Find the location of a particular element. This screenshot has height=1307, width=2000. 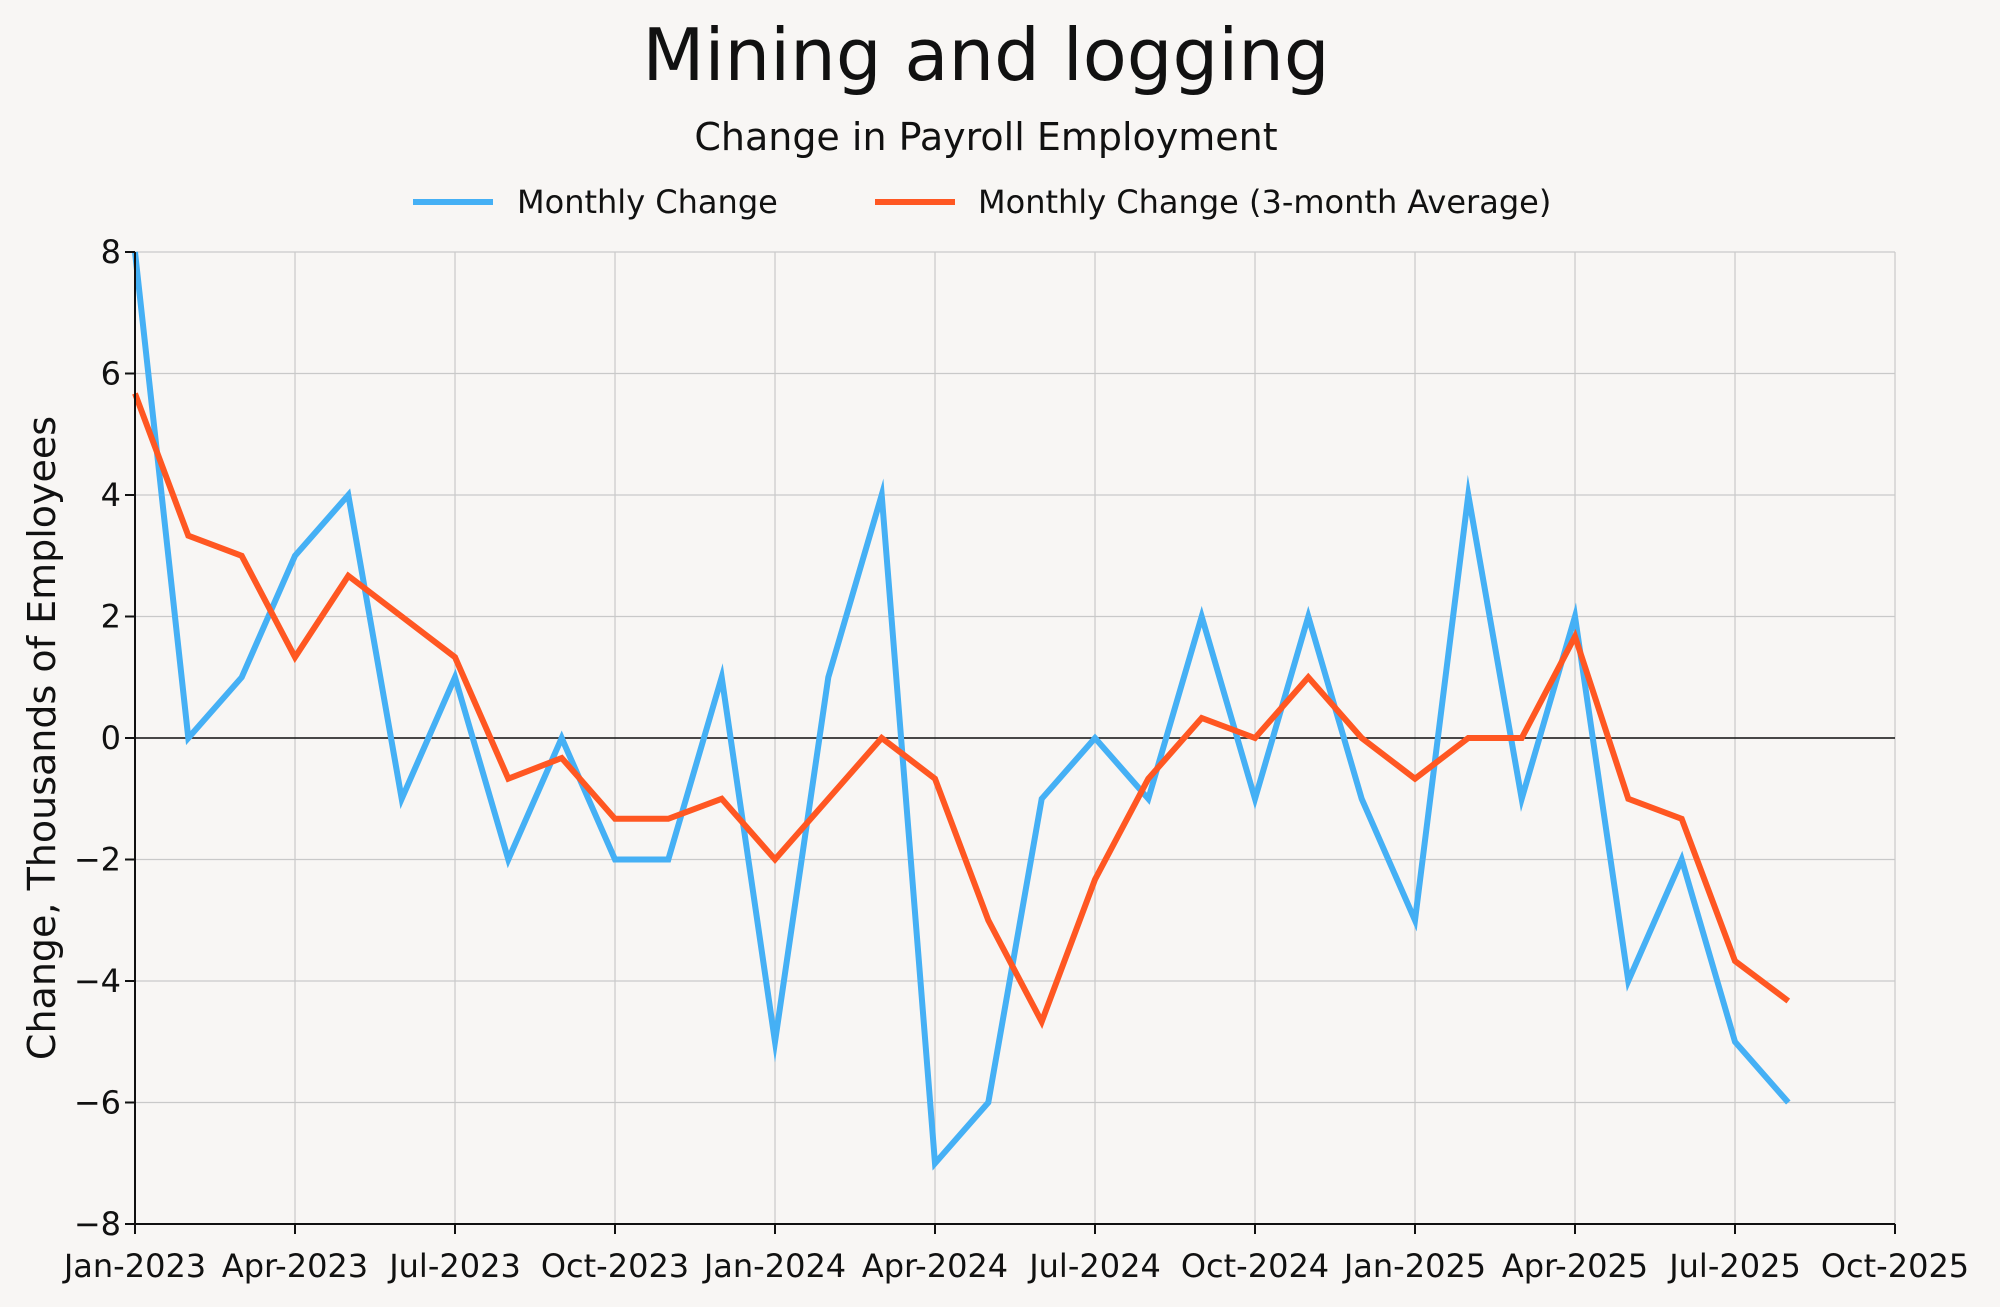

x-tick-label: Apr-2025 is located at coordinates (1575, 1266).